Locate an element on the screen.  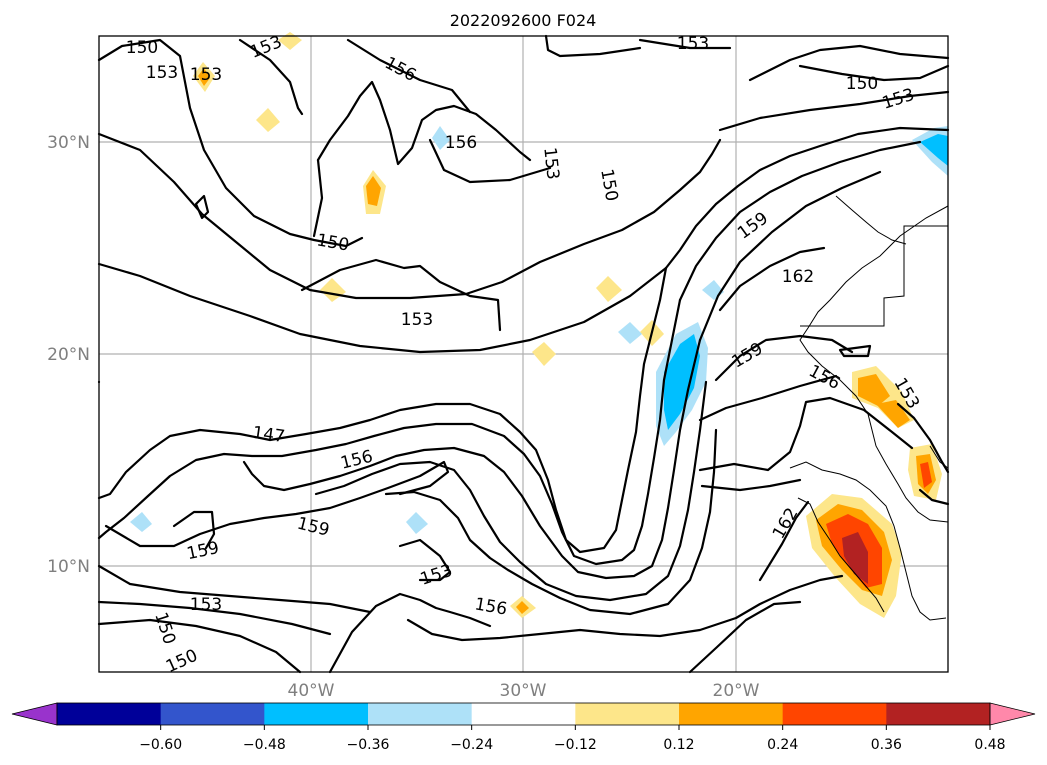
contour-150-south is located at coordinates (199, 646).